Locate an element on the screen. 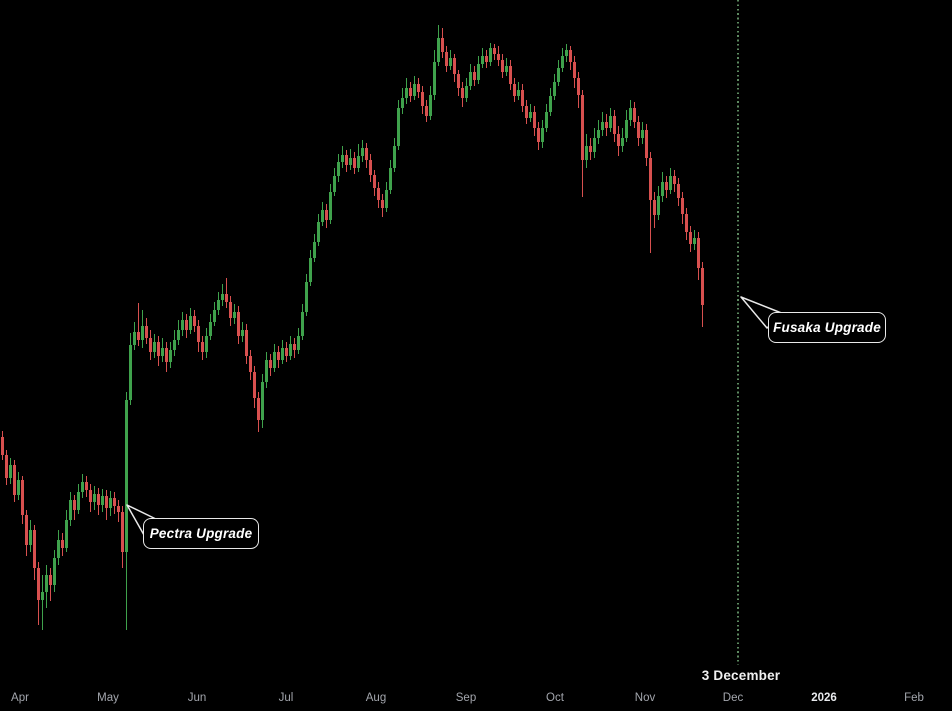 This screenshot has height=711, width=952. axis-month-label: Nov is located at coordinates (645, 698).